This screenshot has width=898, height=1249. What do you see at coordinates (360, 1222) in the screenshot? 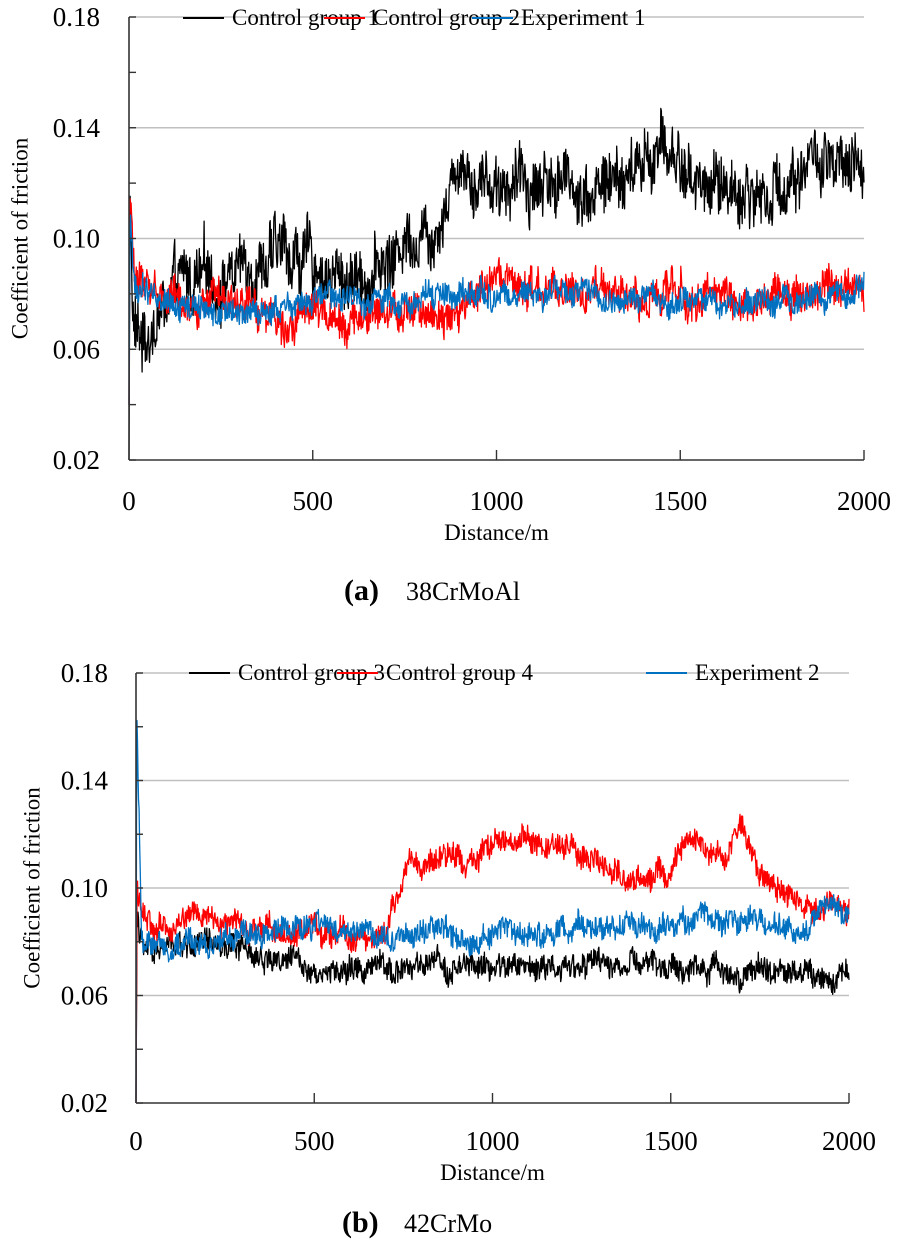
I see `caption-label: (b)` at bounding box center [360, 1222].